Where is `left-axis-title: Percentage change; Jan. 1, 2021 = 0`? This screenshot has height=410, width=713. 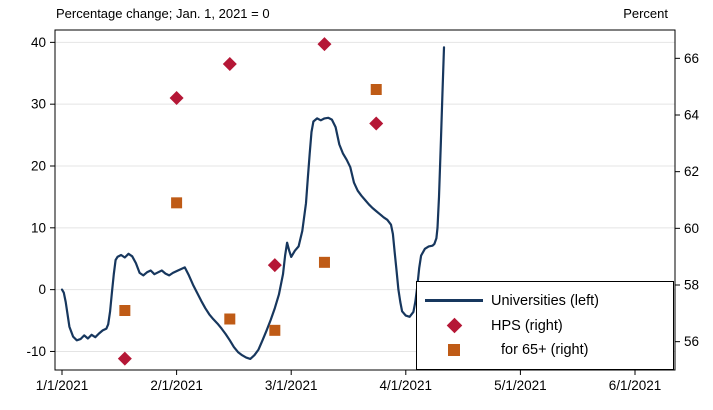
left-axis-title: Percentage change; Jan. 1, 2021 = 0 is located at coordinates (163, 13).